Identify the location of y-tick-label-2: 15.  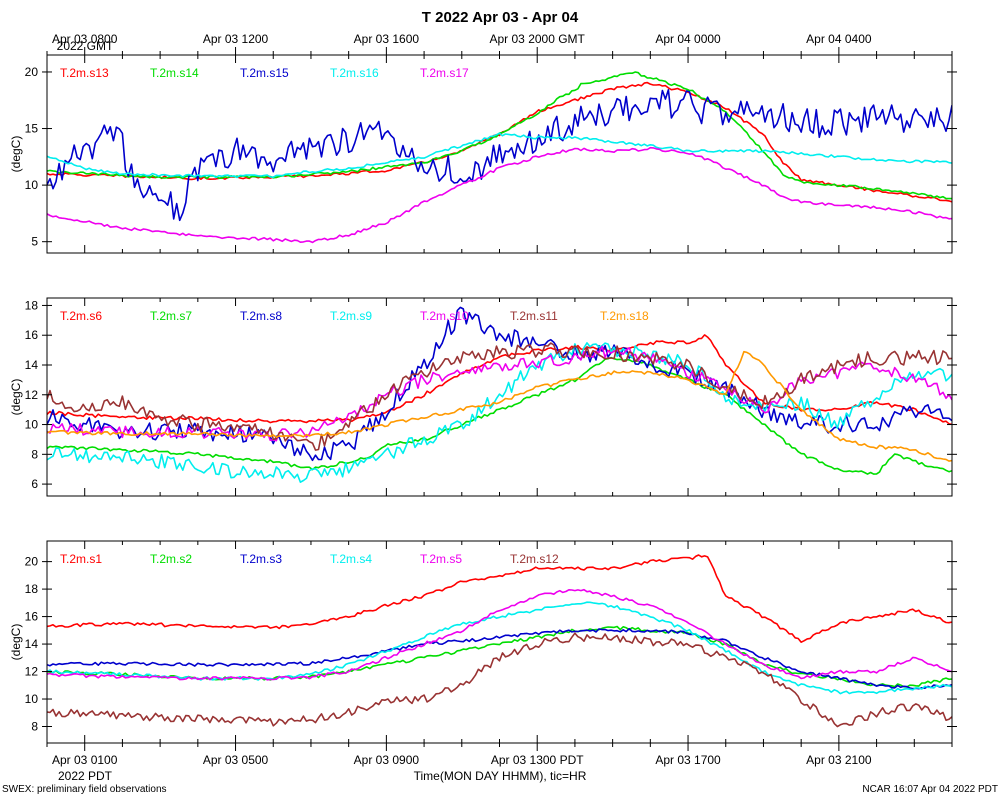
(32, 129).